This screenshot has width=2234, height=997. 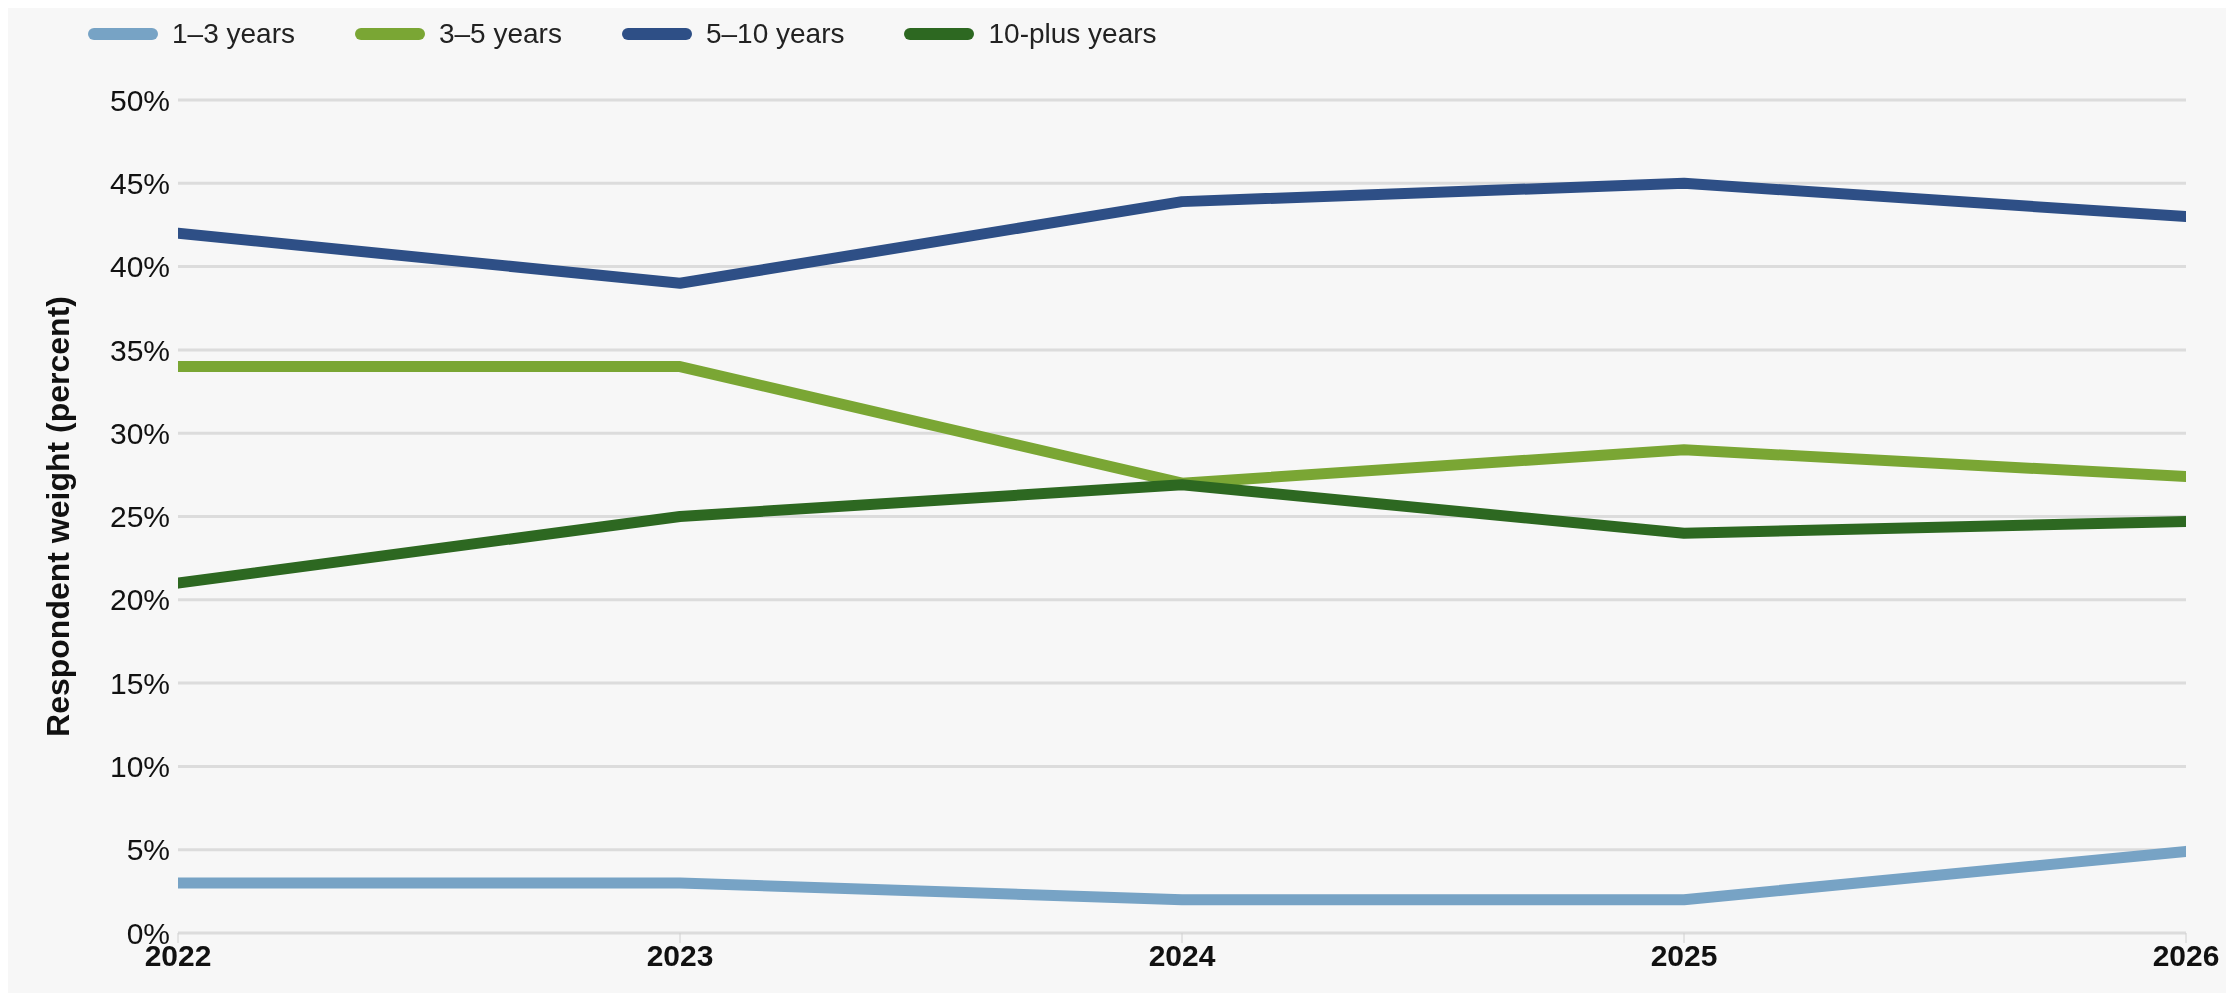 What do you see at coordinates (1072, 34) in the screenshot?
I see `legend-label: 10-plus years` at bounding box center [1072, 34].